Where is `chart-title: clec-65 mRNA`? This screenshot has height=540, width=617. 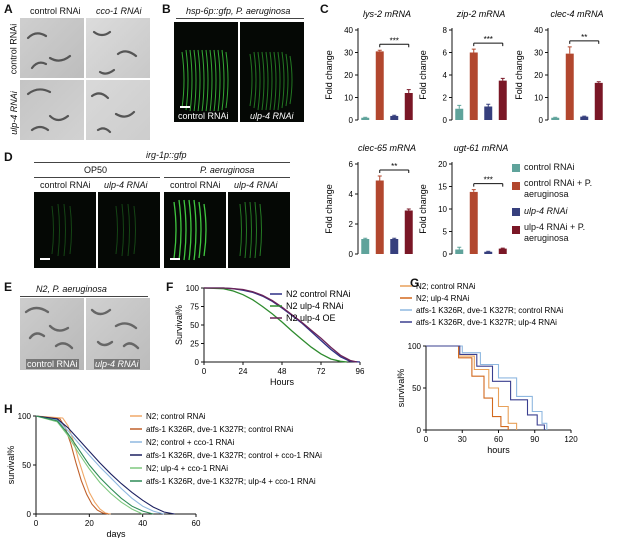 chart-title: clec-65 mRNA is located at coordinates (387, 148).